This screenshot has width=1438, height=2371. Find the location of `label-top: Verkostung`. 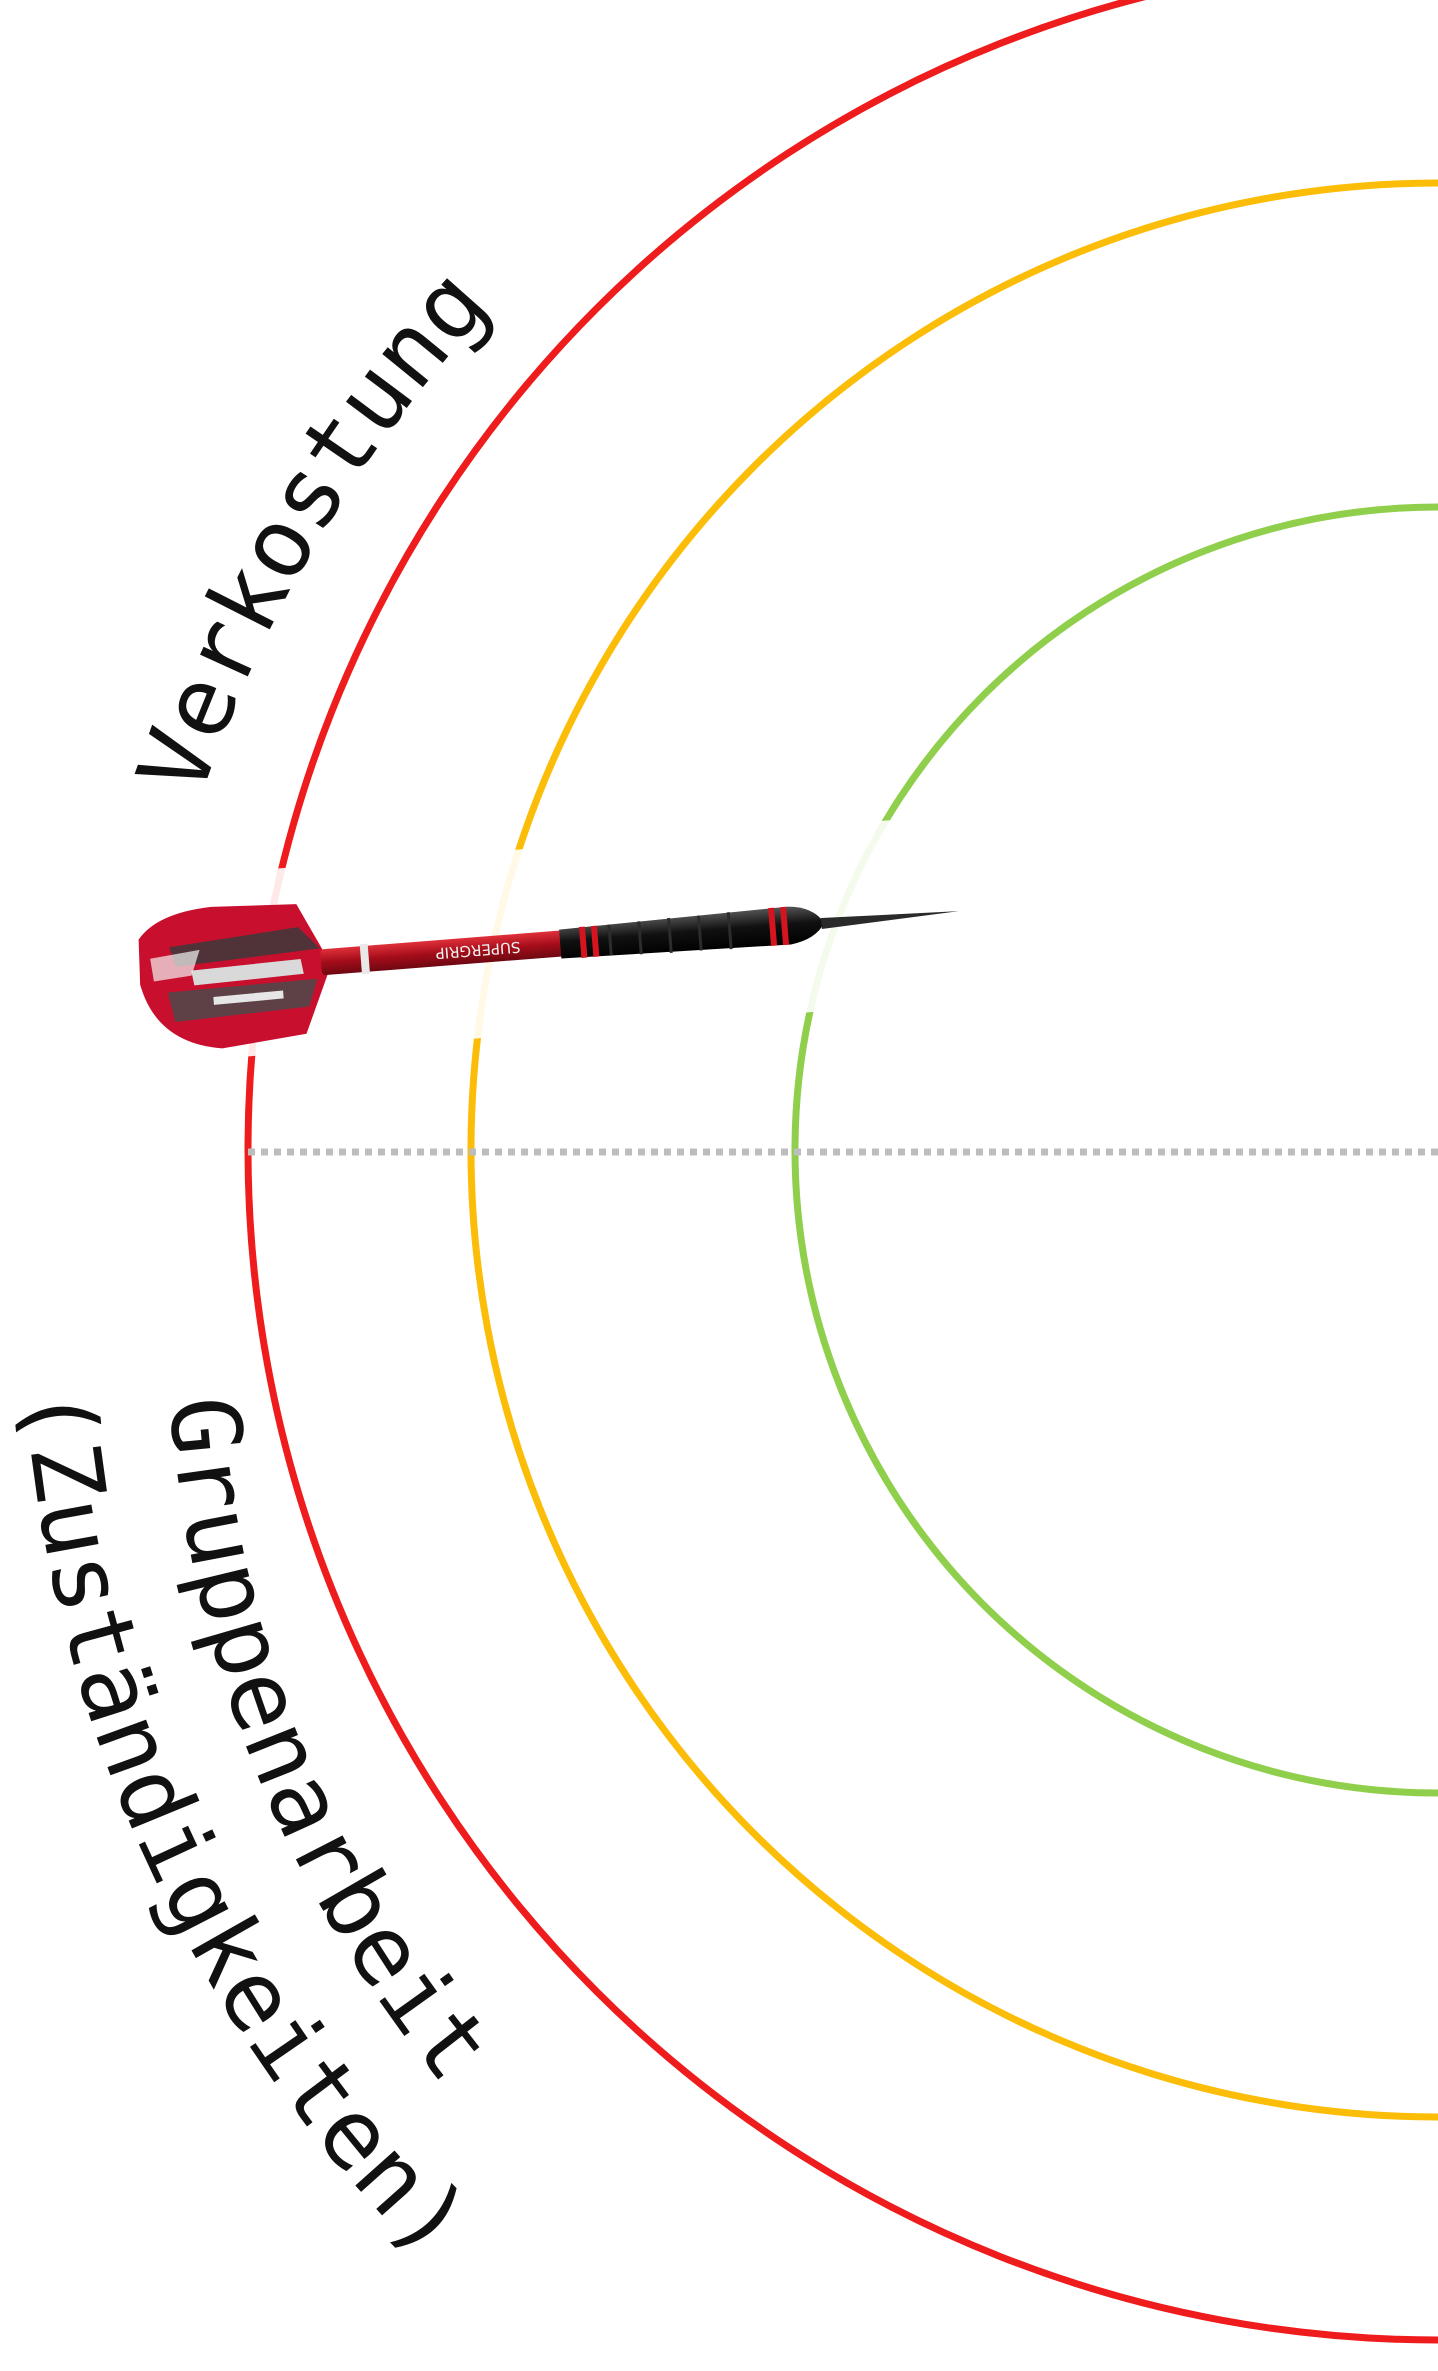

label-top: Verkostung is located at coordinates (312, 527).